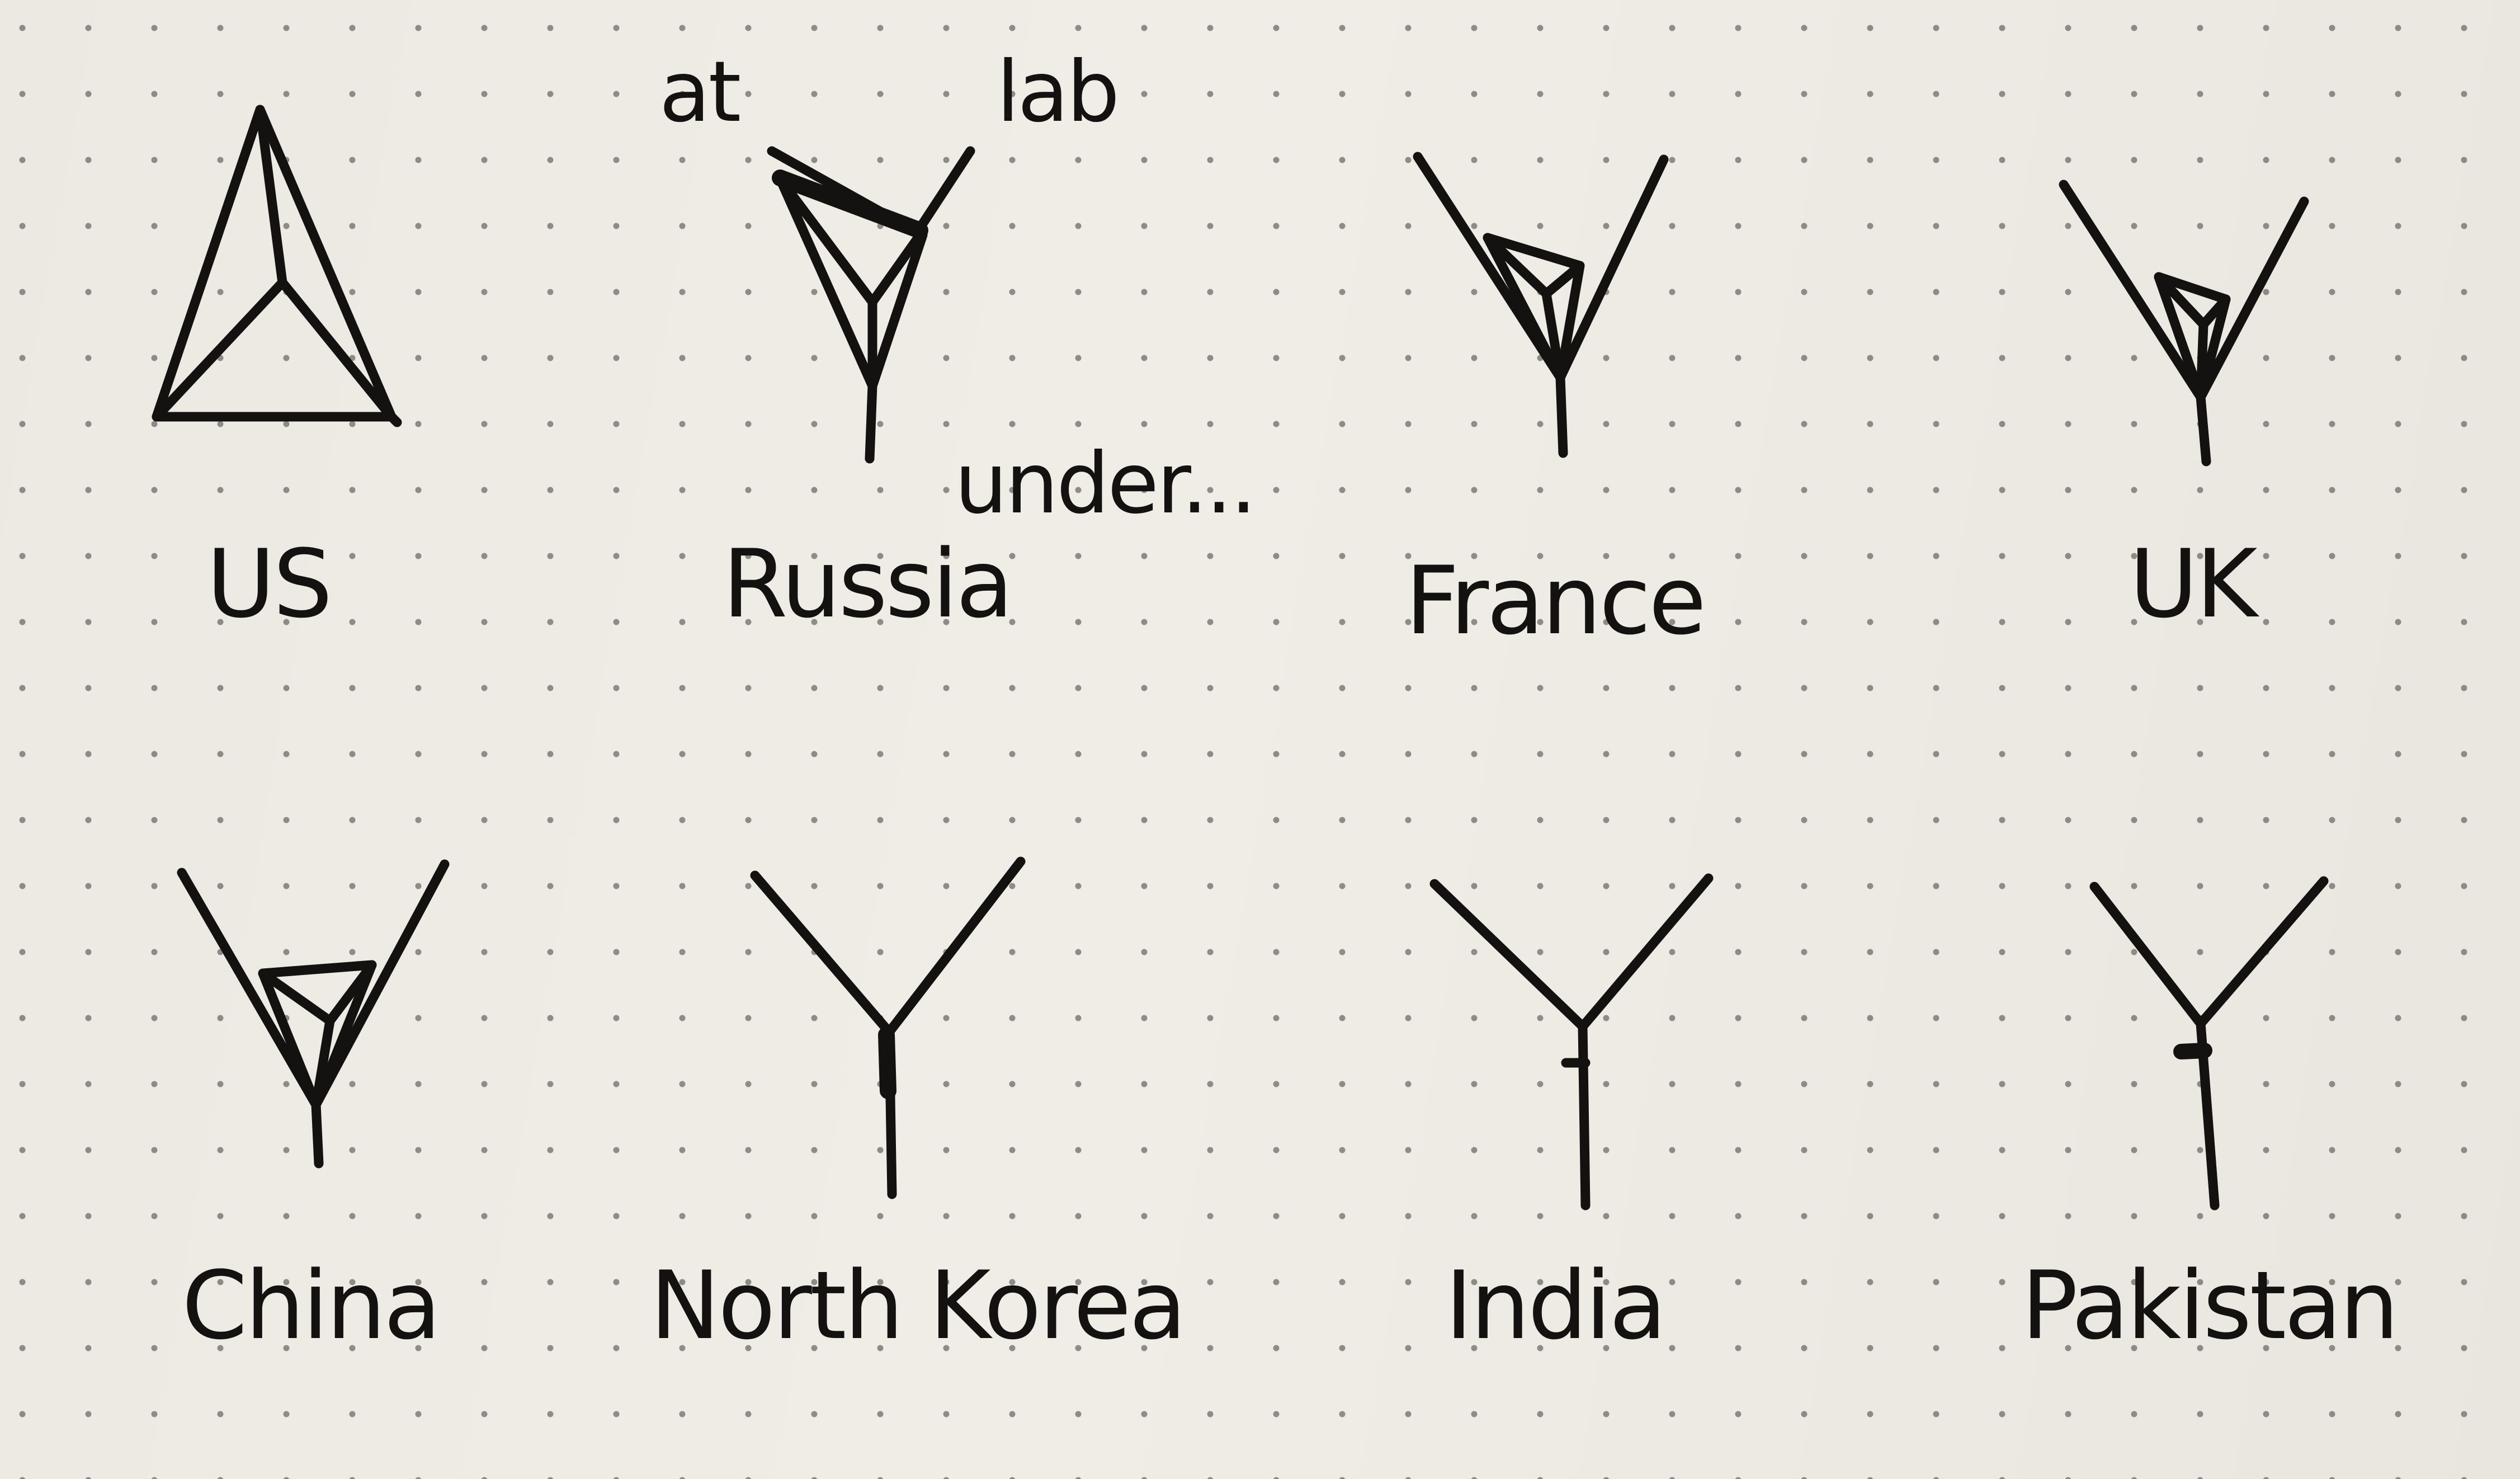 Image resolution: width=2520 pixels, height=1479 pixels. What do you see at coordinates (919, 1305) in the screenshot?
I see `country-label-north-korea: North Korea` at bounding box center [919, 1305].